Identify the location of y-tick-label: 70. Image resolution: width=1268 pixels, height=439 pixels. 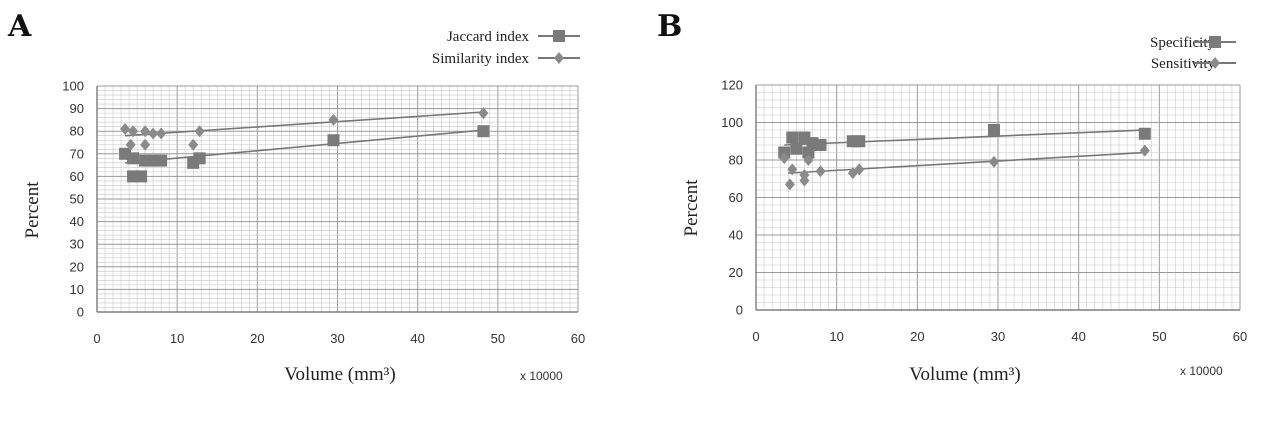
(77, 153).